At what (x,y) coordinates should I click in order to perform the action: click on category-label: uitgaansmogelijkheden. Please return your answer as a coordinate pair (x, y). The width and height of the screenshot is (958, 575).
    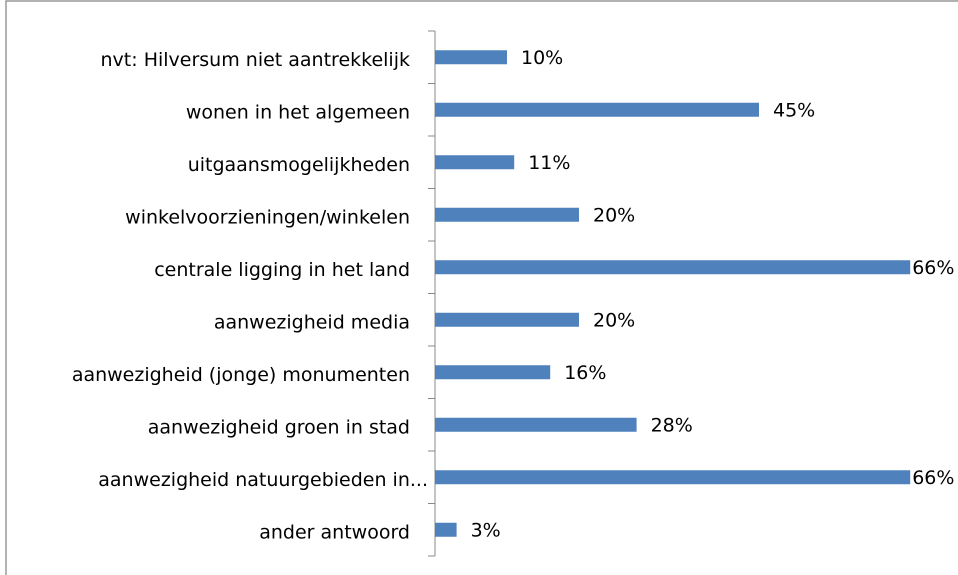
    Looking at the image, I should click on (299, 165).